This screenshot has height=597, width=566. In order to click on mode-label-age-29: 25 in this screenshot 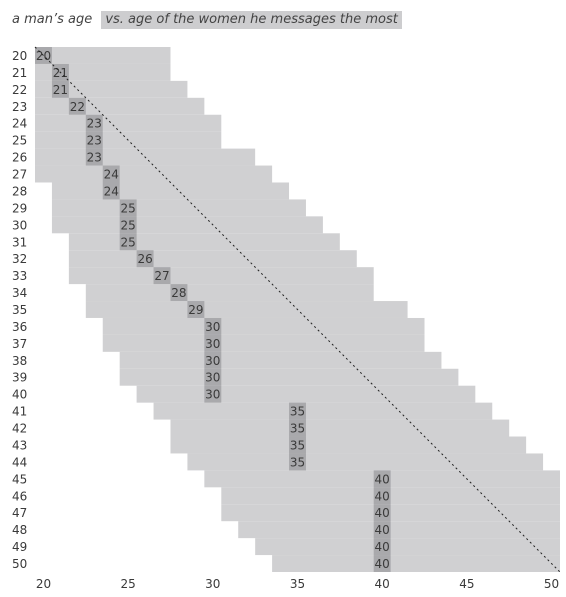, I will do `click(128, 208)`.